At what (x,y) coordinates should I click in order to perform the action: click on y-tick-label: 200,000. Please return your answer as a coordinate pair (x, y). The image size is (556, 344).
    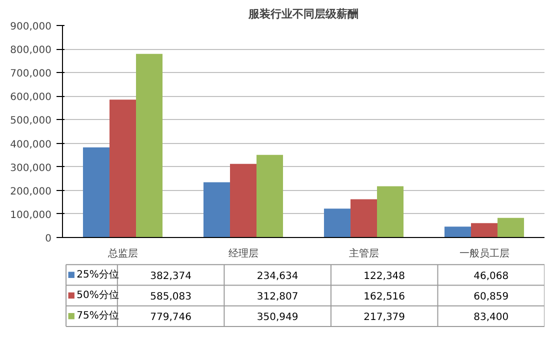
    Looking at the image, I should click on (31, 192).